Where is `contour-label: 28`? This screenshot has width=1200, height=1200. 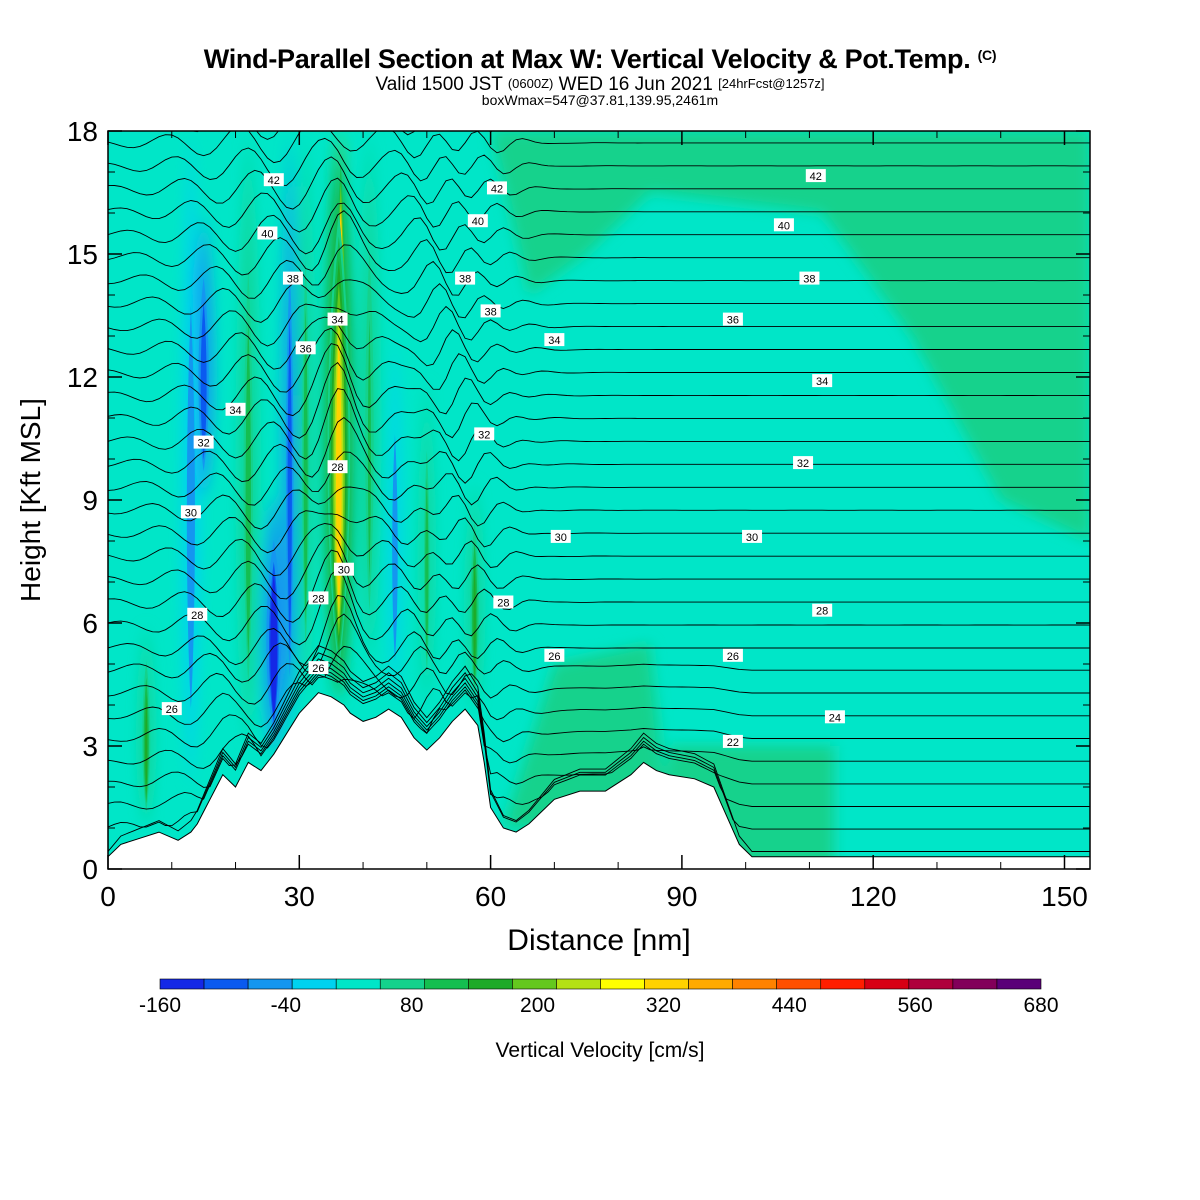 contour-label: 28 is located at coordinates (503, 602).